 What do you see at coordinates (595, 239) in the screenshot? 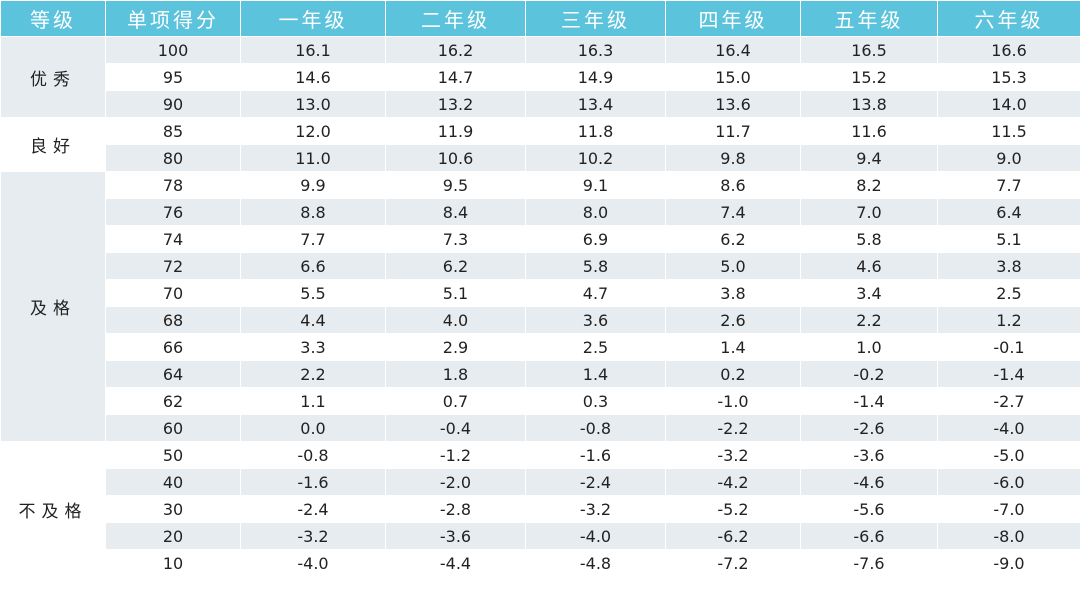
I see `value-cell: 6.9` at bounding box center [595, 239].